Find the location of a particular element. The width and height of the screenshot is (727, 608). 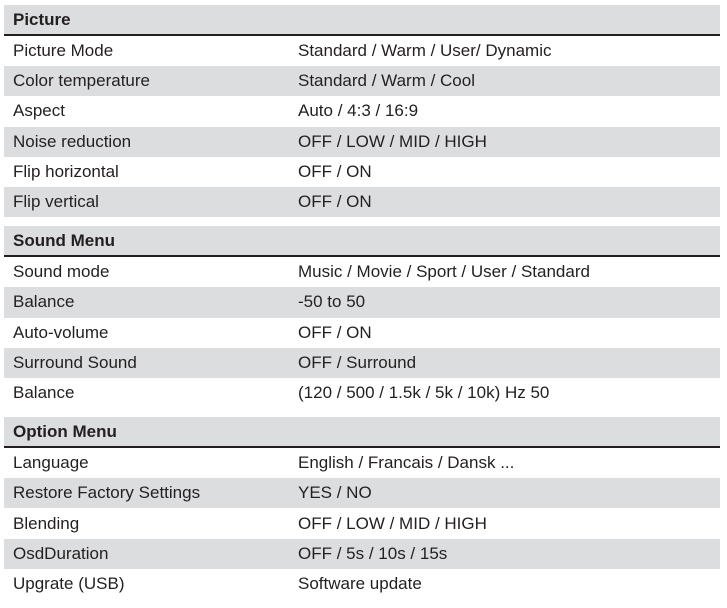

setting-options: Software update is located at coordinates (360, 583).